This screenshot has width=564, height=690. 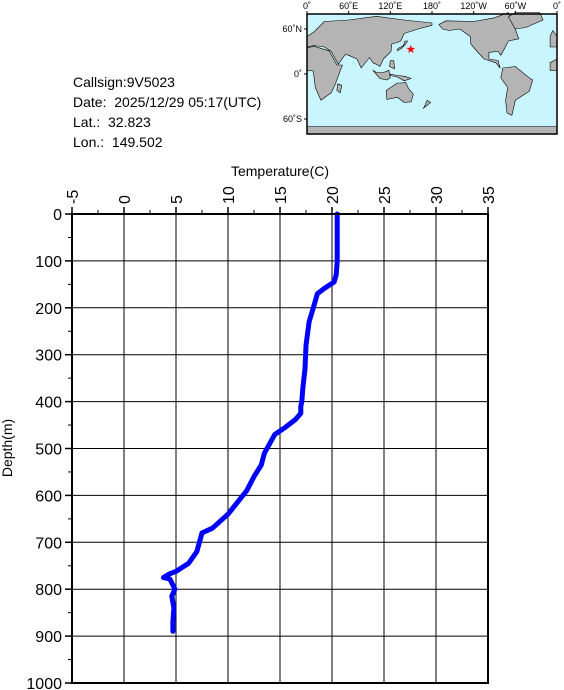 I want to click on y-tick-label: 100, so click(x=48, y=262).